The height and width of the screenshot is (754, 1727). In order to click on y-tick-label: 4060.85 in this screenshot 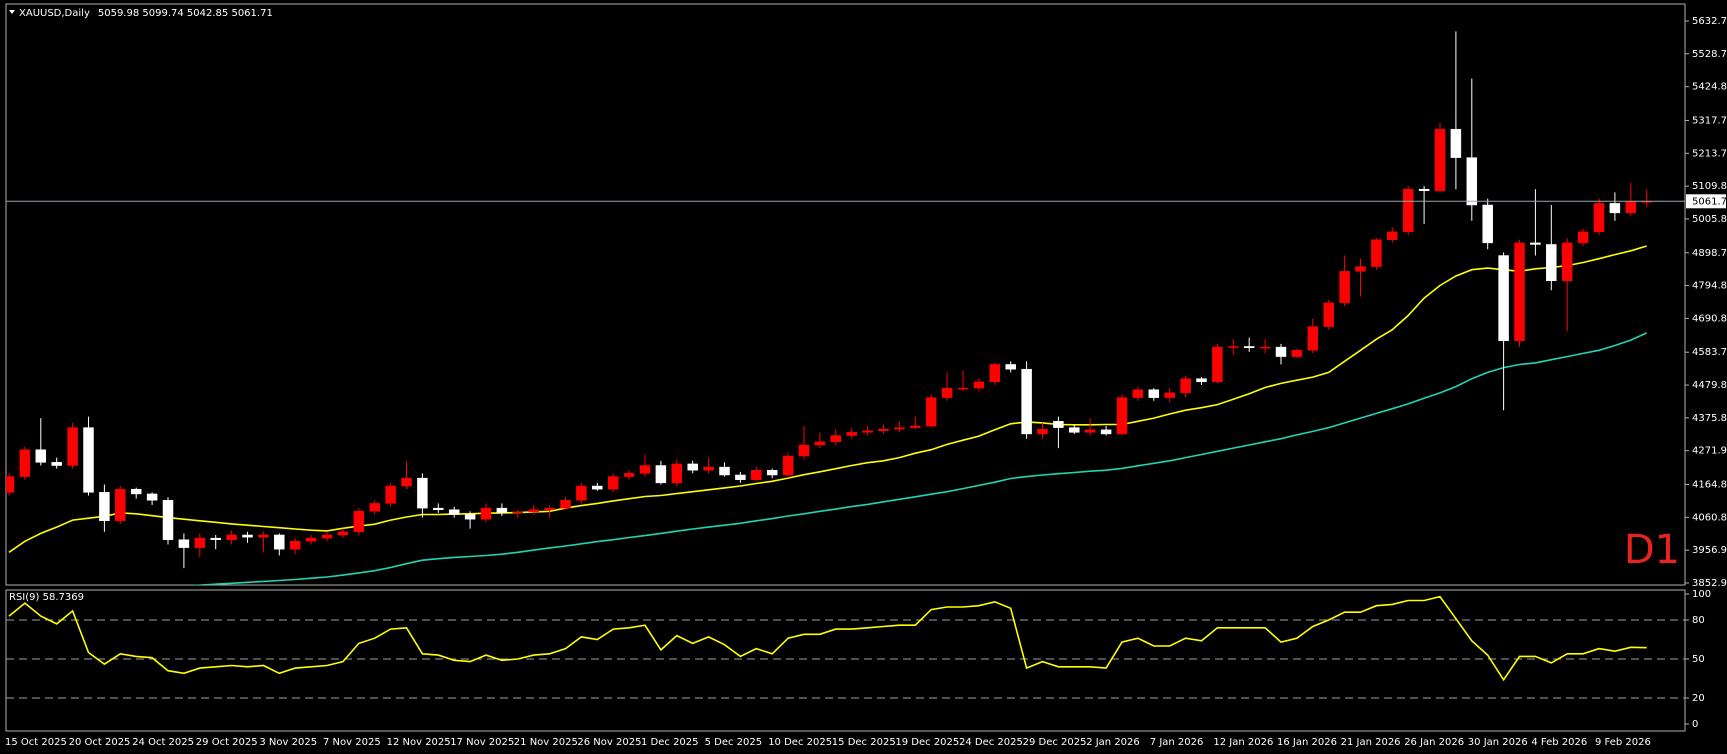, I will do `click(1709, 517)`.